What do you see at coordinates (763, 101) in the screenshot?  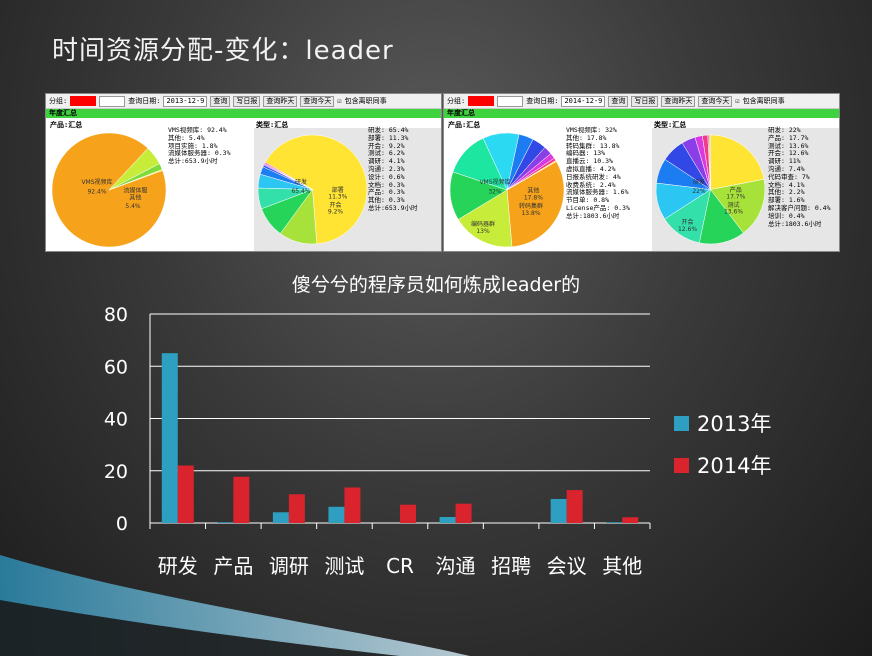 I see `include-right-label: 包含离职同事` at bounding box center [763, 101].